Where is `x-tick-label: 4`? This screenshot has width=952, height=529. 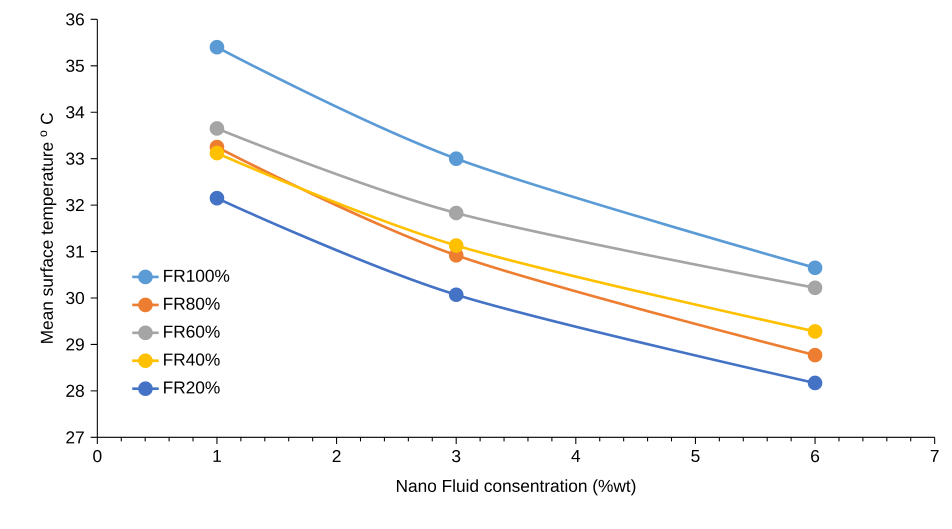 x-tick-label: 4 is located at coordinates (575, 456).